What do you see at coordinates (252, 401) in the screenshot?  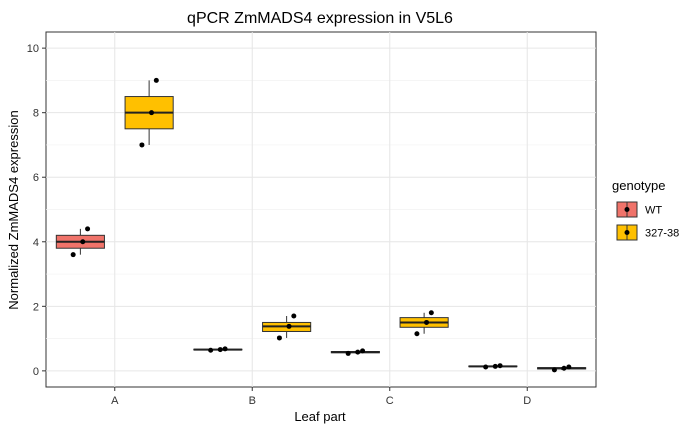 I see `x-tick-label: B` at bounding box center [252, 401].